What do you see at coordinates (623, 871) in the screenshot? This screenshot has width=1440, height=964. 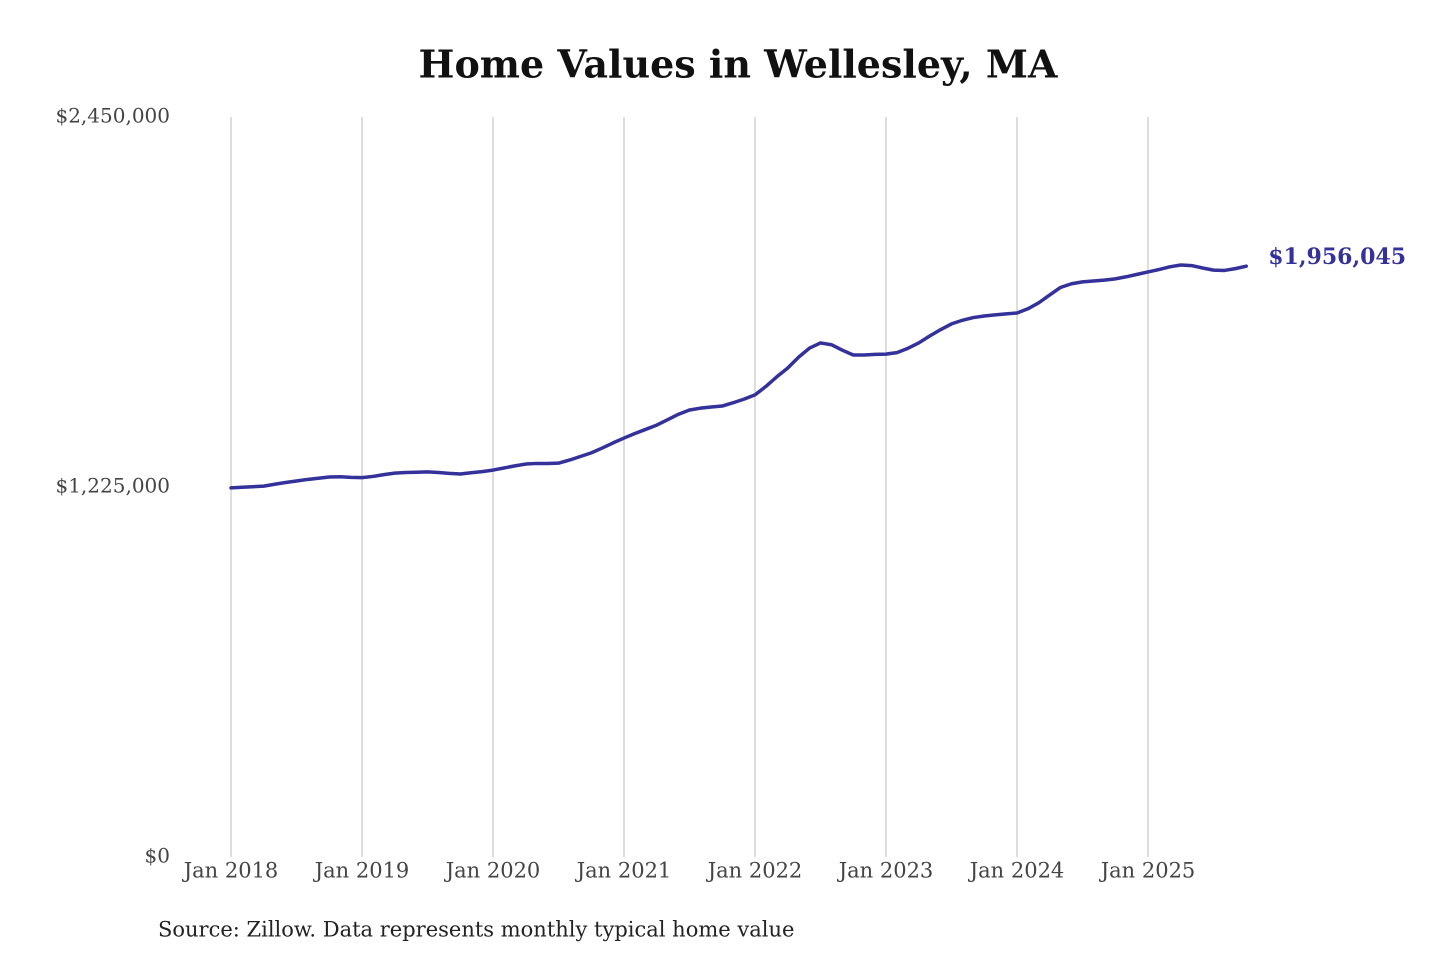 I see `x-tick-label: Jan 2021` at bounding box center [623, 871].